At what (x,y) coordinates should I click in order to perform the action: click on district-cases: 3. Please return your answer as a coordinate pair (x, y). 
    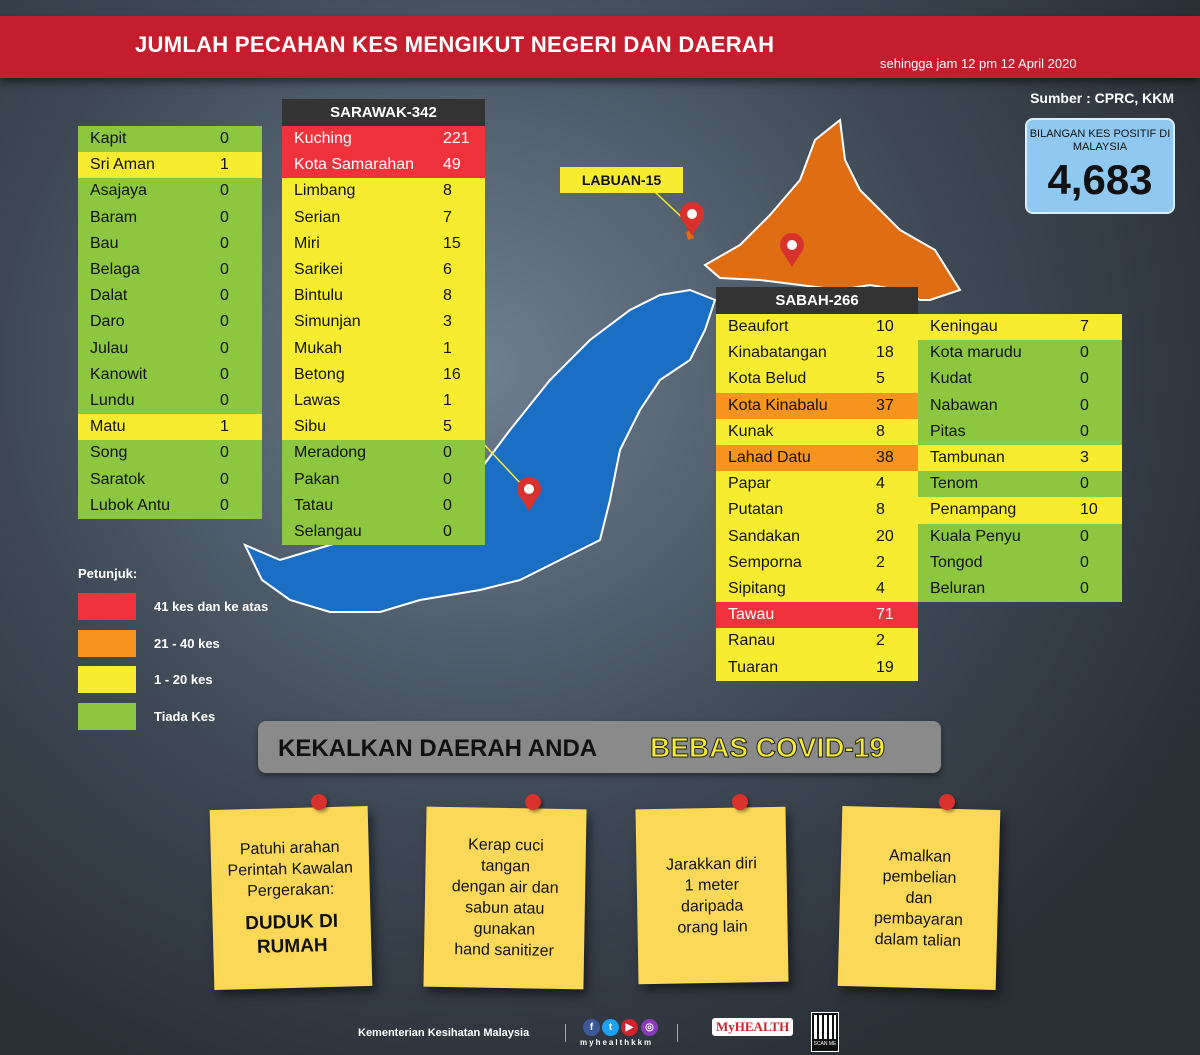
    Looking at the image, I should click on (1084, 458).